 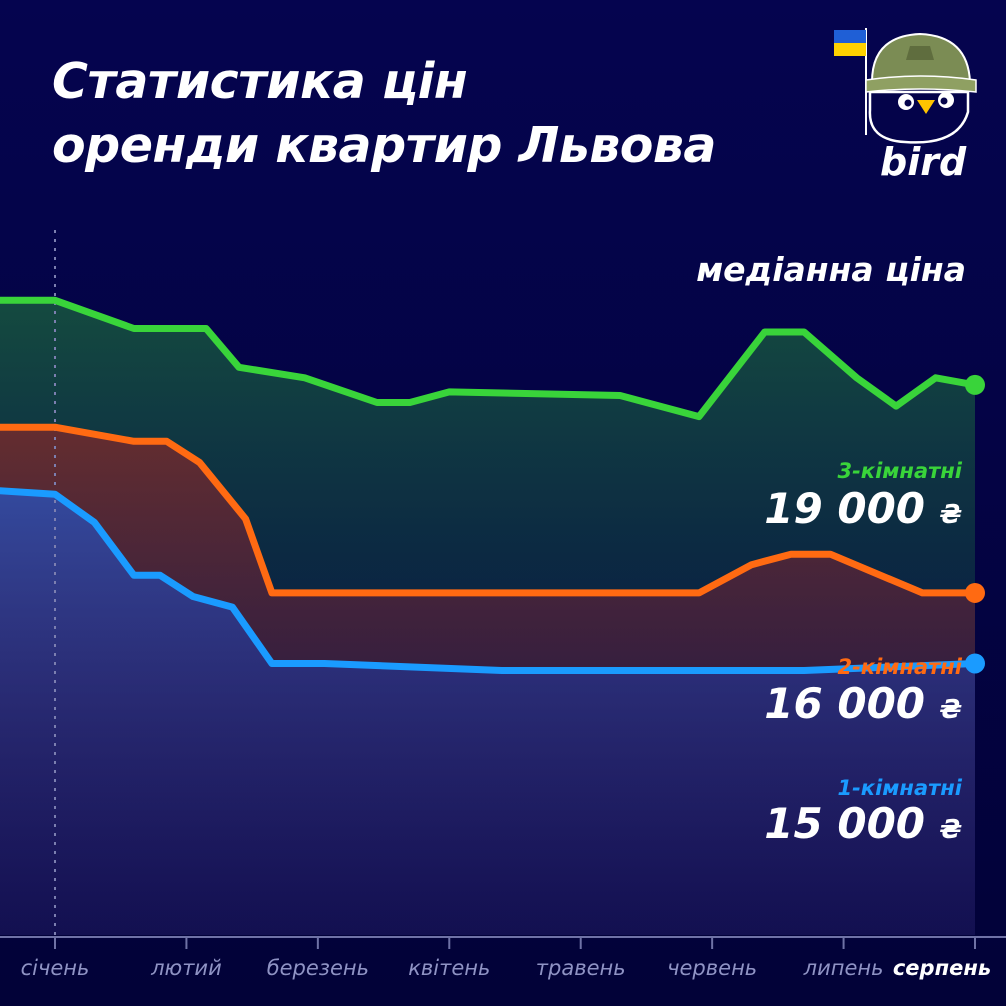 What do you see at coordinates (712, 968) in the screenshot?
I see `x-tick-label-6: червень` at bounding box center [712, 968].